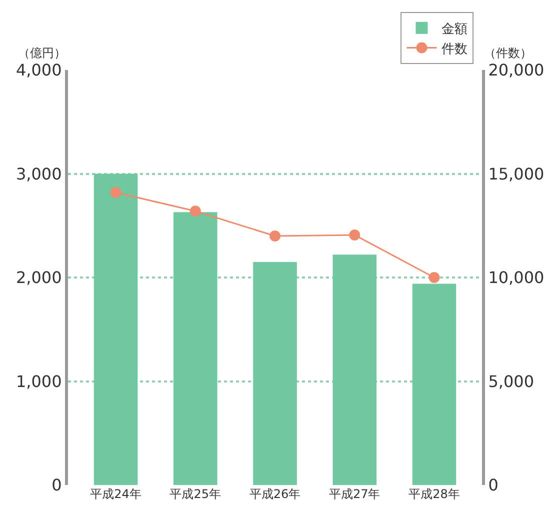 This screenshot has width=556, height=513. What do you see at coordinates (516, 70) in the screenshot?
I see `y2-tick-label: 20,000` at bounding box center [516, 70].